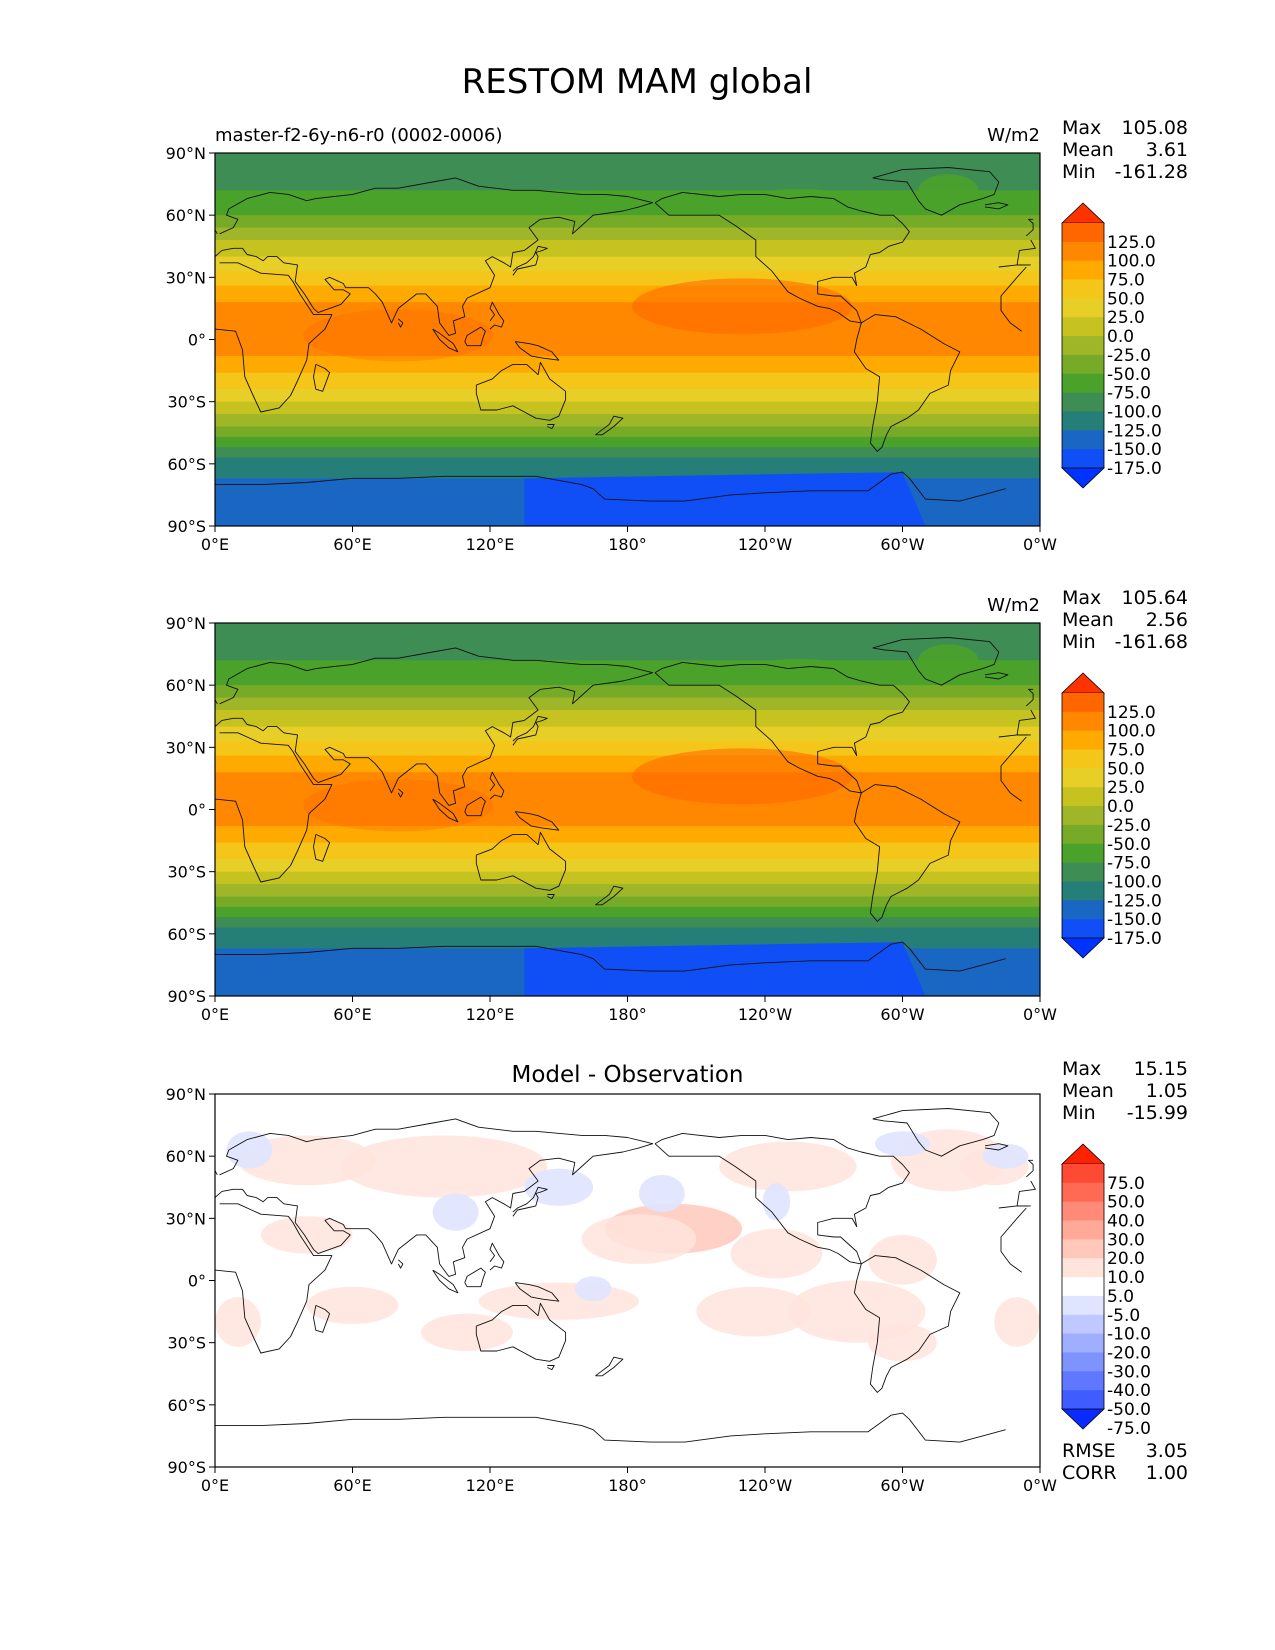  What do you see at coordinates (186, 1405) in the screenshot?
I see `y-tick-label: 60°S` at bounding box center [186, 1405].